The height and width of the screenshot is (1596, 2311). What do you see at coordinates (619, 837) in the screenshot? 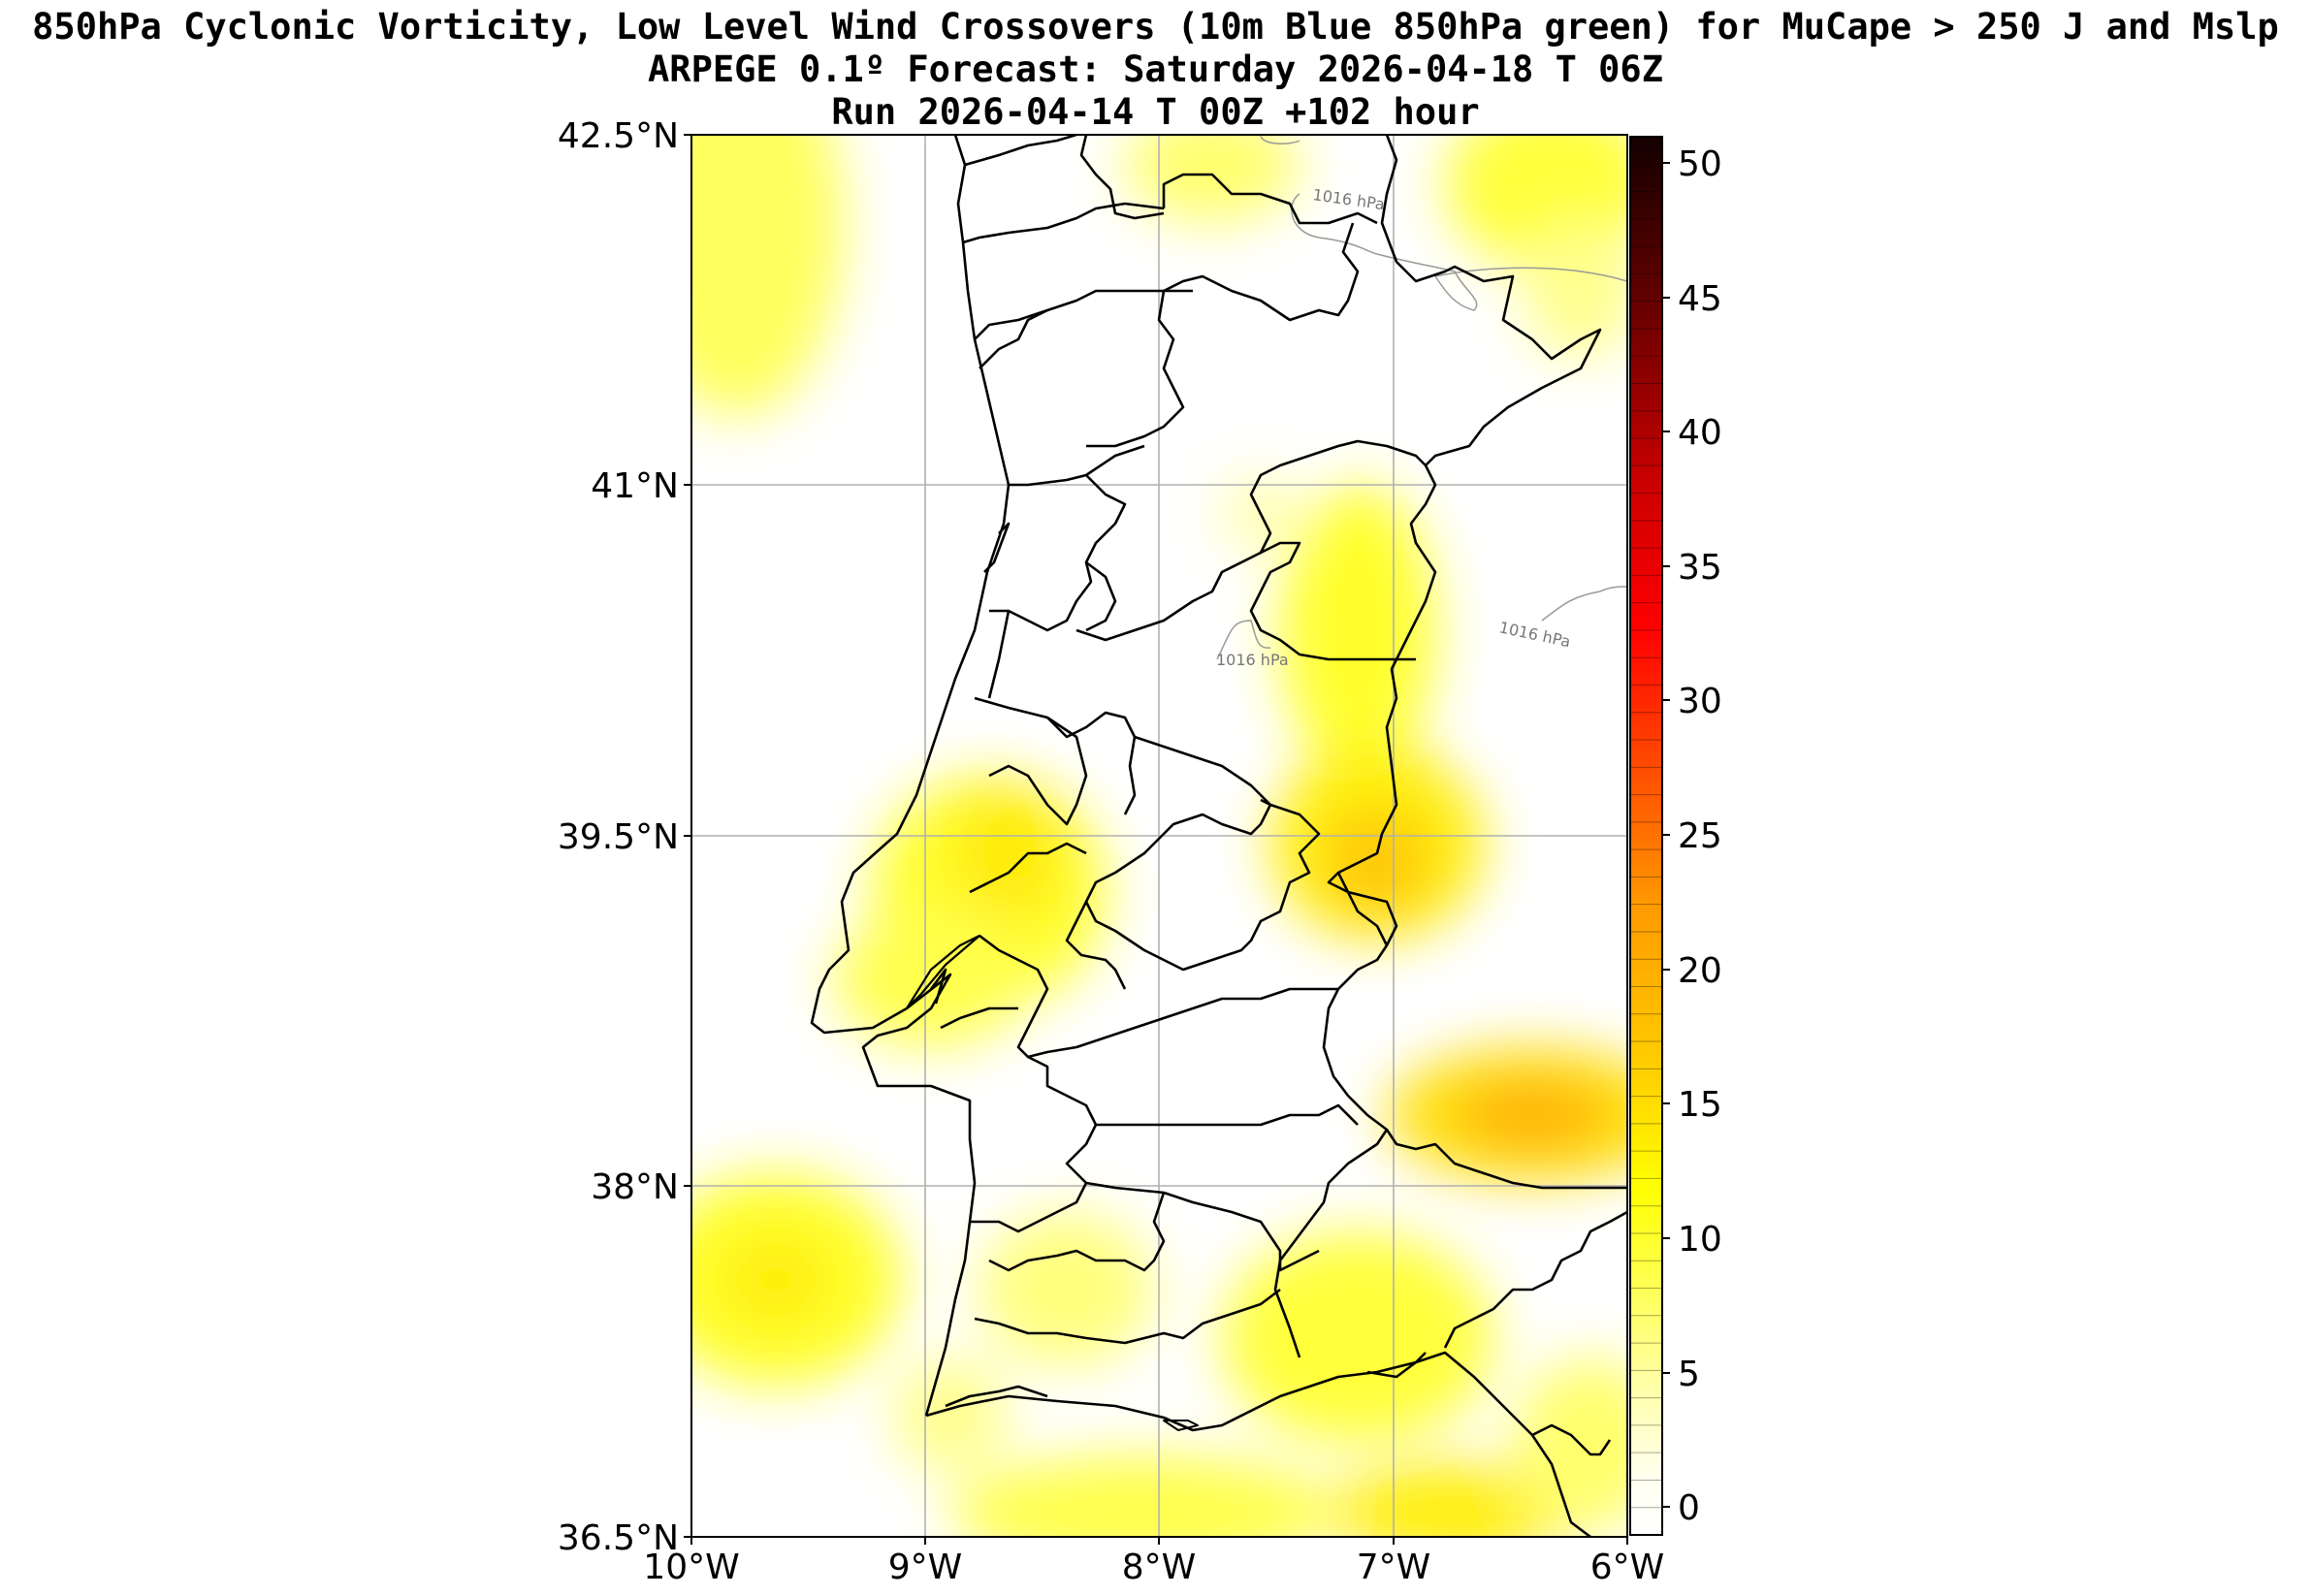
I see `lat-tick-label: 39.5°N` at bounding box center [619, 837].